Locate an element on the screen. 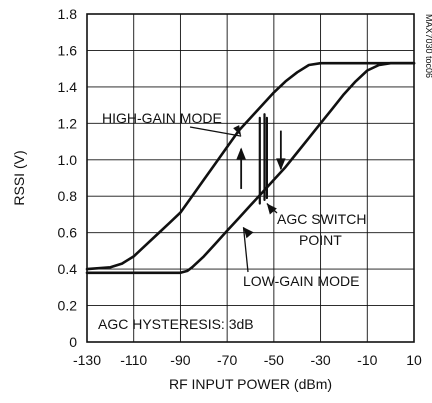 This screenshot has height=403, width=432. x-tick-label: -30 is located at coordinates (320, 360).